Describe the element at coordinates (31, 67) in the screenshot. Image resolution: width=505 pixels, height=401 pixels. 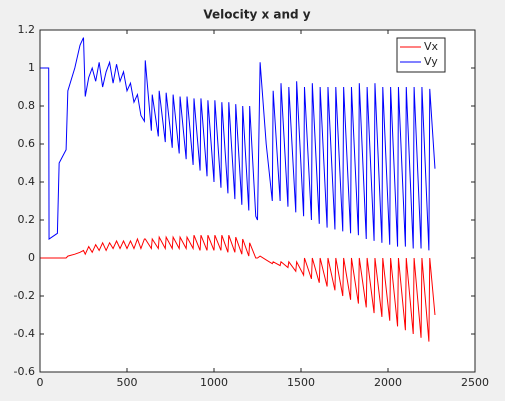
I see `y-tick-label: 1` at that location.